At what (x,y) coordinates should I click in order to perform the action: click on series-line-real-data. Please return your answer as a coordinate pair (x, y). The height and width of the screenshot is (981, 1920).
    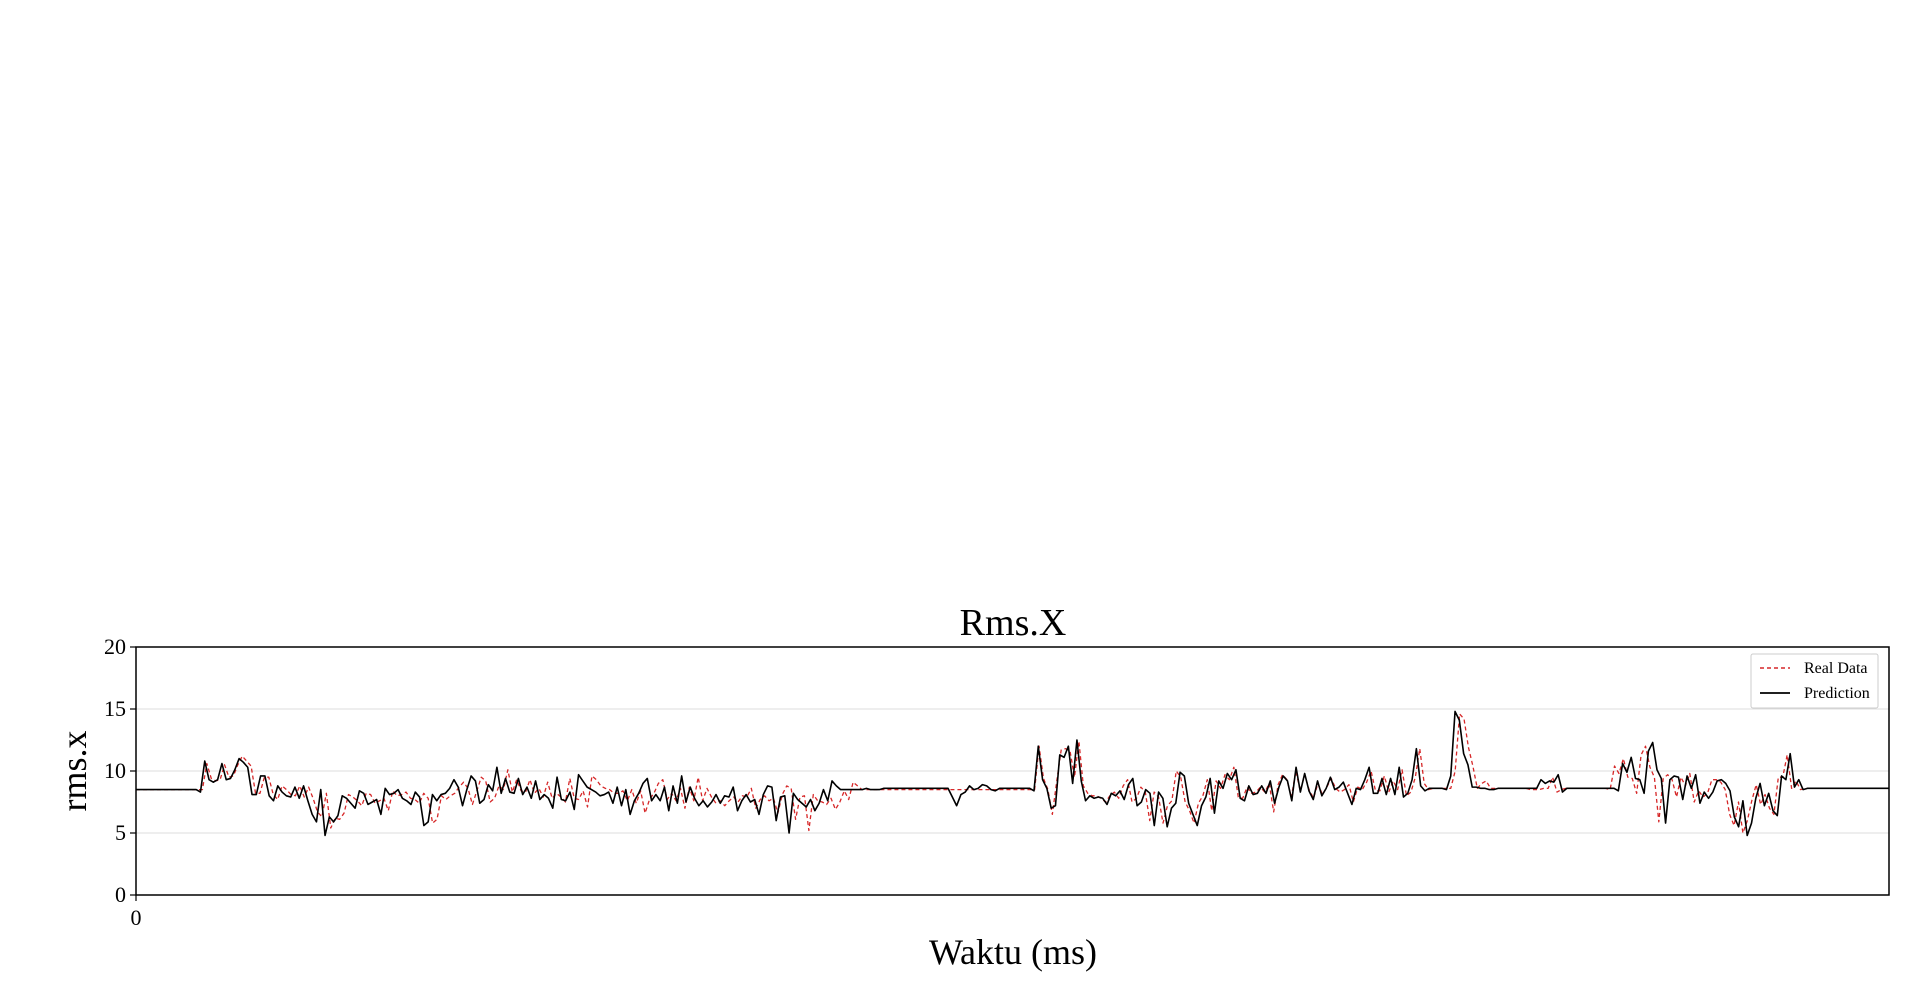
    Looking at the image, I should click on (1012, 773).